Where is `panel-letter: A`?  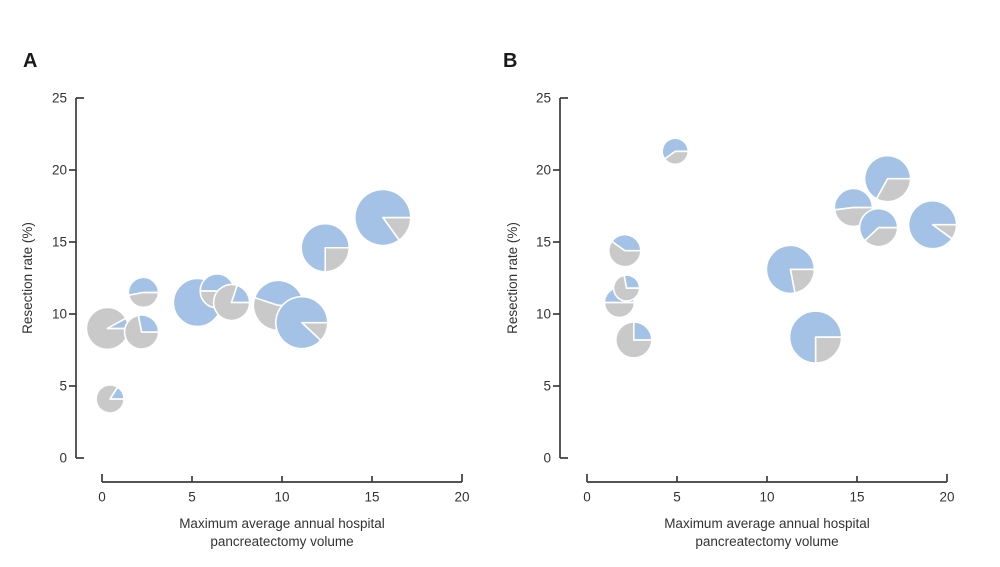 panel-letter: A is located at coordinates (30, 61).